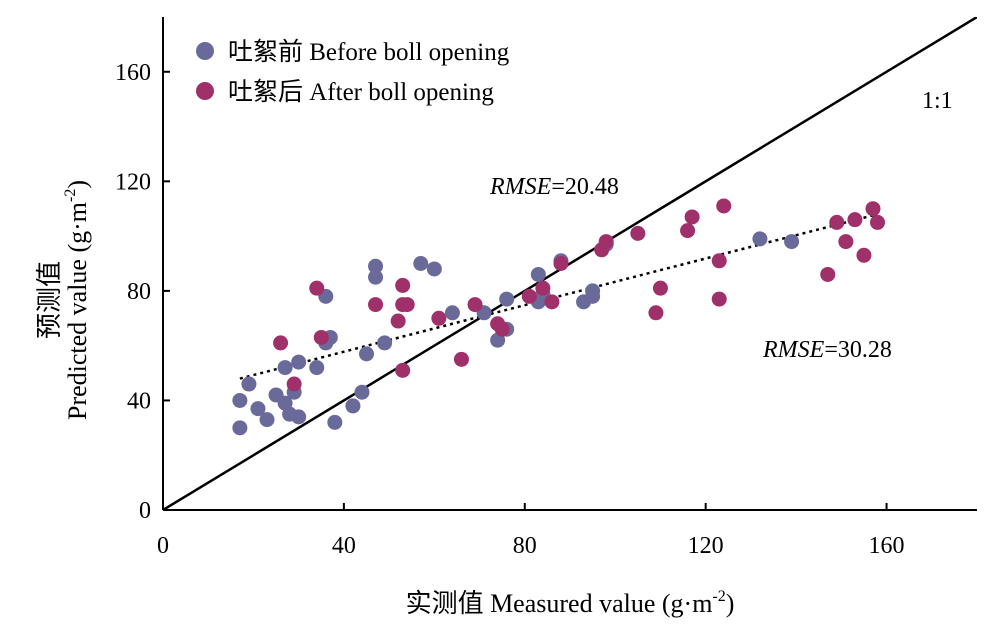  What do you see at coordinates (525, 546) in the screenshot?
I see `x-tick-label: 80` at bounding box center [525, 546].